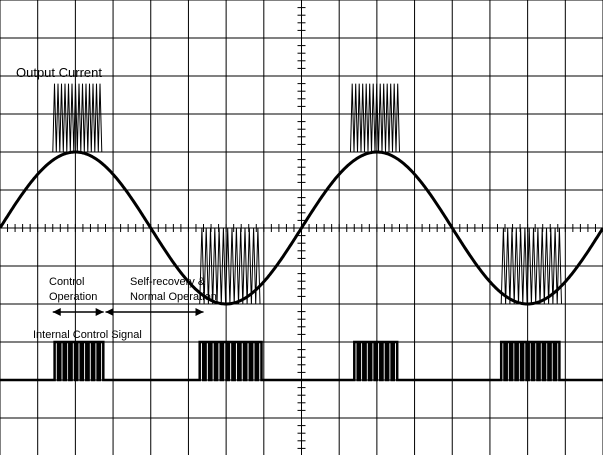 This screenshot has width=603, height=455. Describe the element at coordinates (56, 312) in the screenshot. I see `control-operation-arrow-head-left` at that location.